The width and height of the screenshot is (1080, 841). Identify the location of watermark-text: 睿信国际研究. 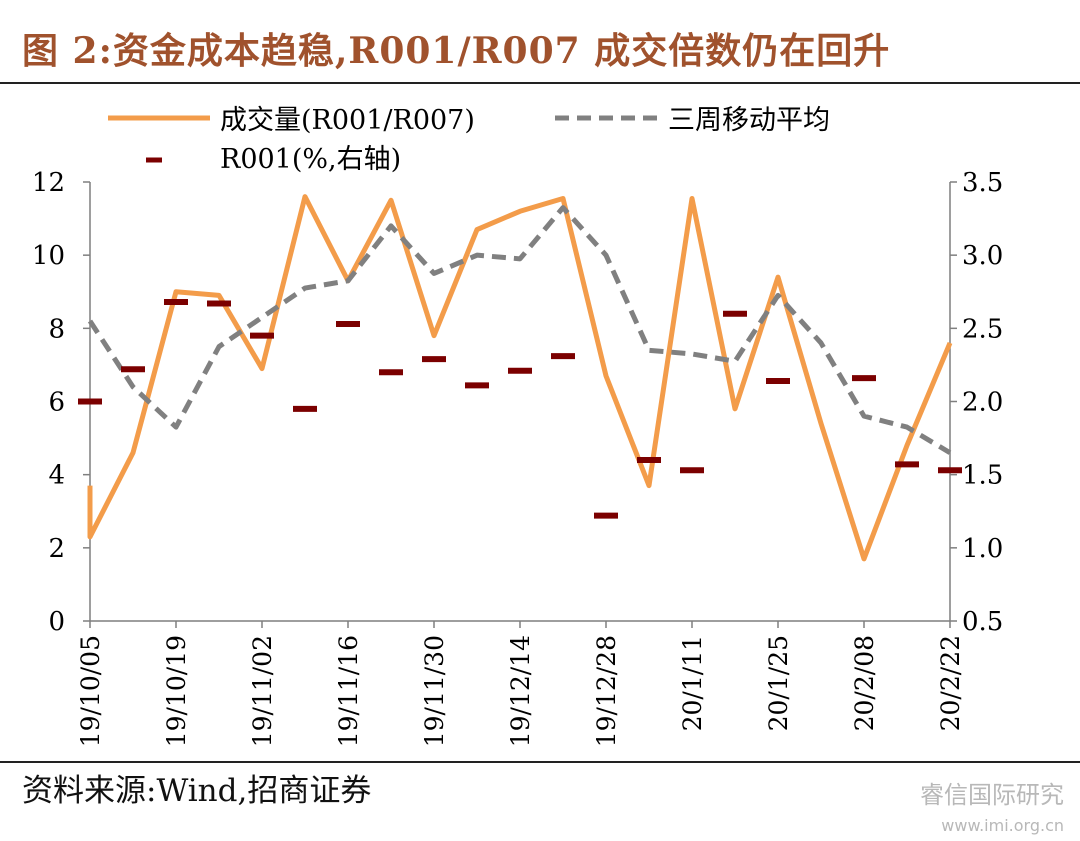
(992, 795).